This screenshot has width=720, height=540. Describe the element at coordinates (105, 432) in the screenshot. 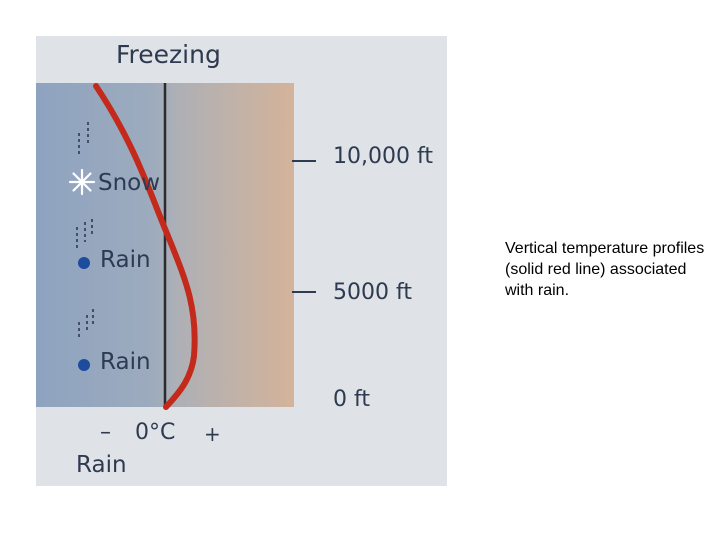

I see `temperature-minus-label: –` at that location.